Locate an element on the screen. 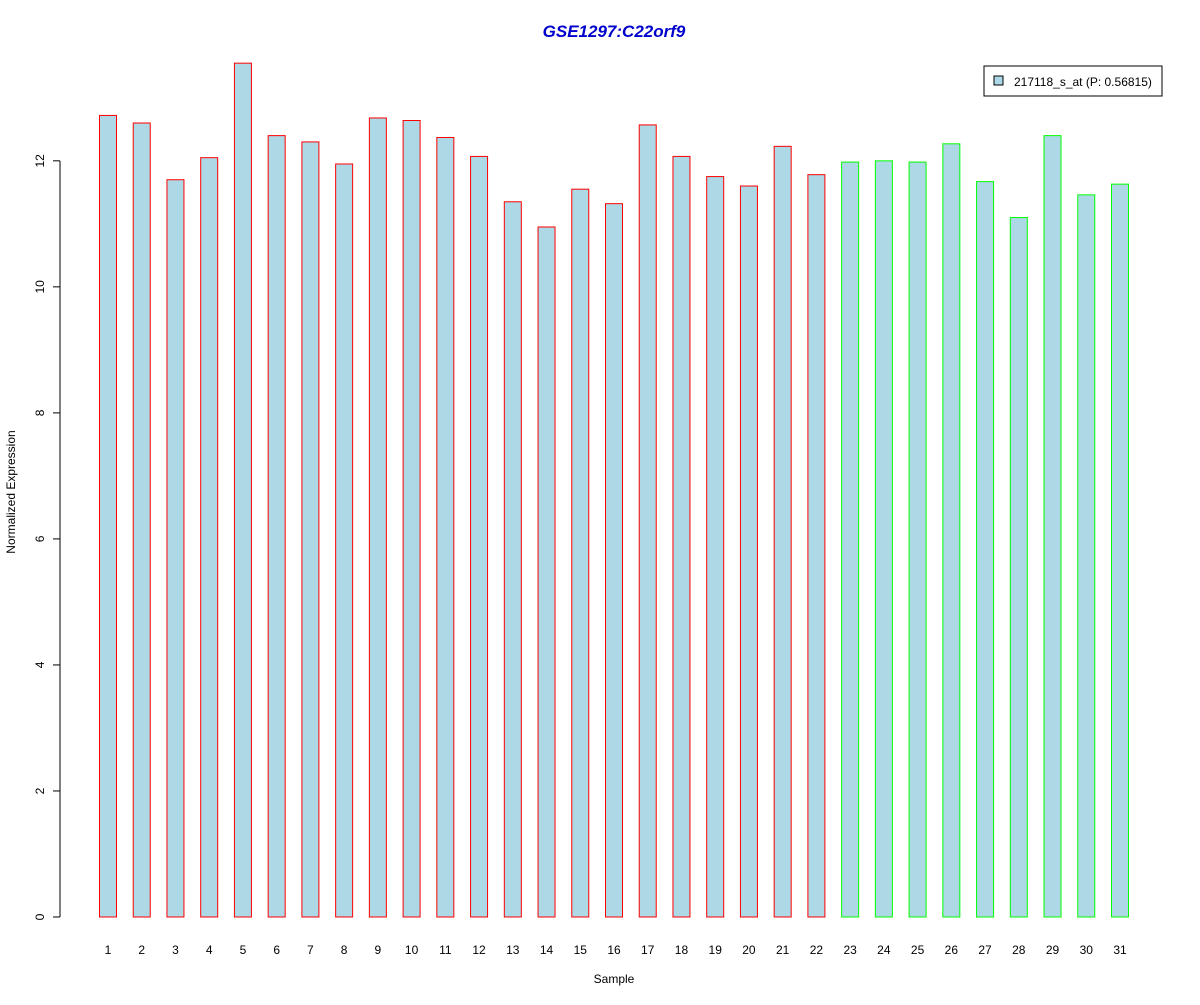 This screenshot has width=1200, height=1005. y-axis-label: Normalized Expression is located at coordinates (11, 491).